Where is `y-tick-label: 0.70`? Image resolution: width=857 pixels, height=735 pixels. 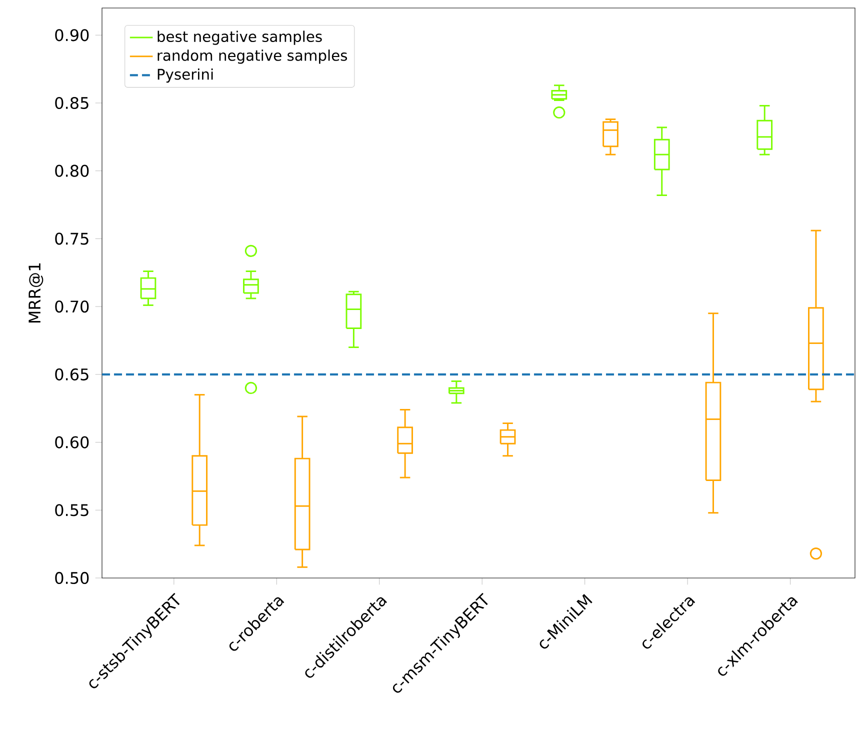 y-tick-label: 0.70 is located at coordinates (72, 306).